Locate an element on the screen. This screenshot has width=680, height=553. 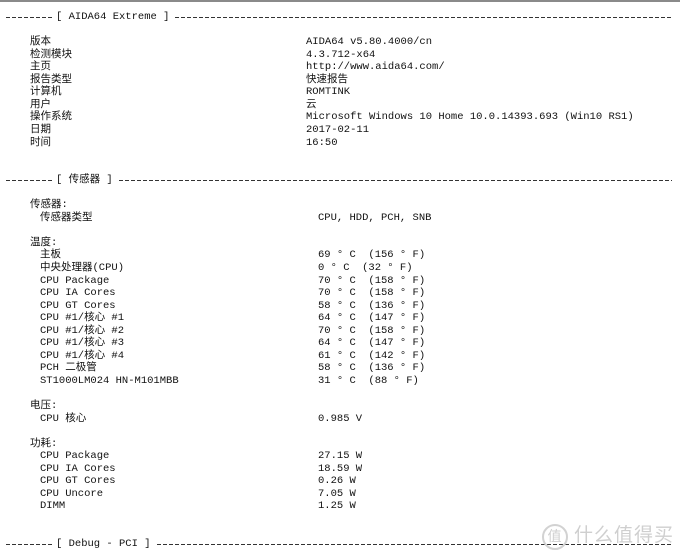
sensor-value: 61 ° C (142 ° F) is located at coordinates (372, 355).